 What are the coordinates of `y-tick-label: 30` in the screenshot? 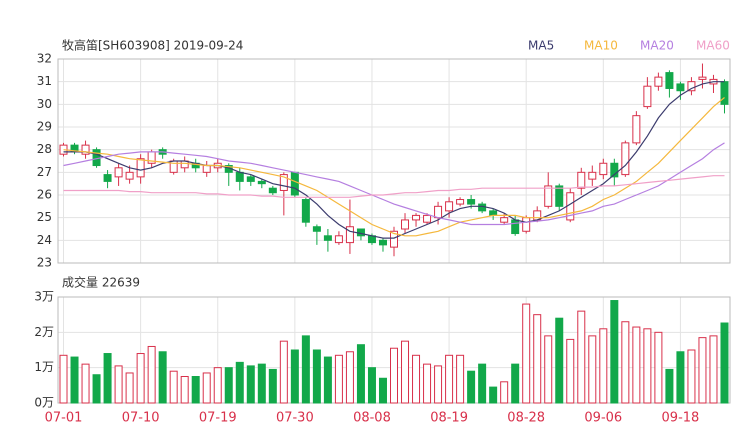 It's located at (44, 104).